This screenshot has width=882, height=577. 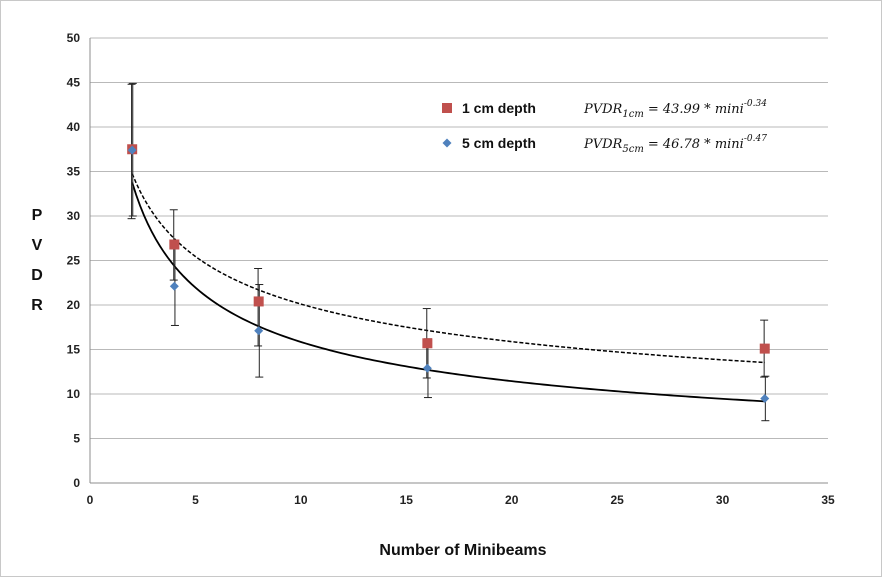 I want to click on equation-exponent: -0.34, so click(x=755, y=104).